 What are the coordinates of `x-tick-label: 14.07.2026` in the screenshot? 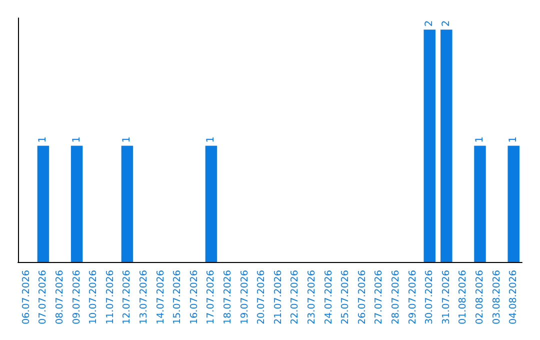 It's located at (160, 297).